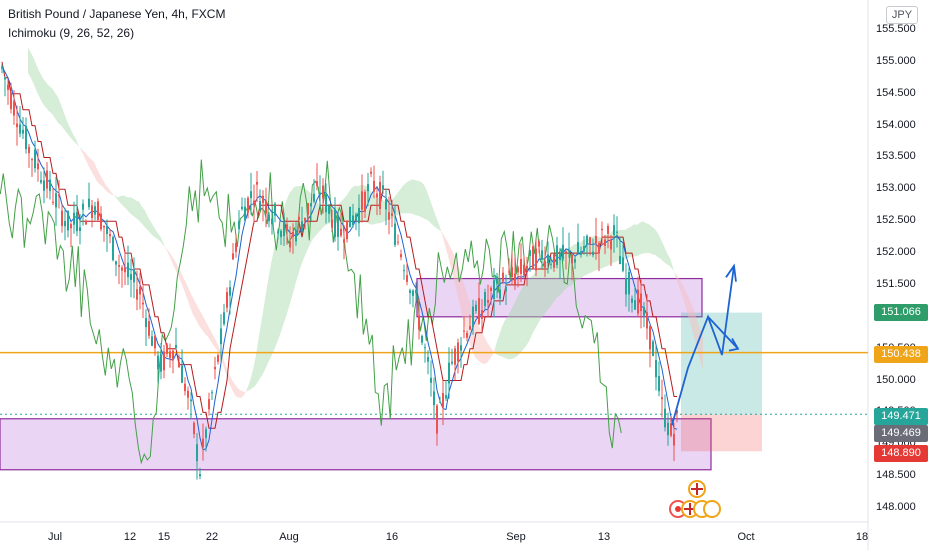 The height and width of the screenshot is (550, 932). Describe the element at coordinates (712, 509) in the screenshot. I see `event-icon` at that location.